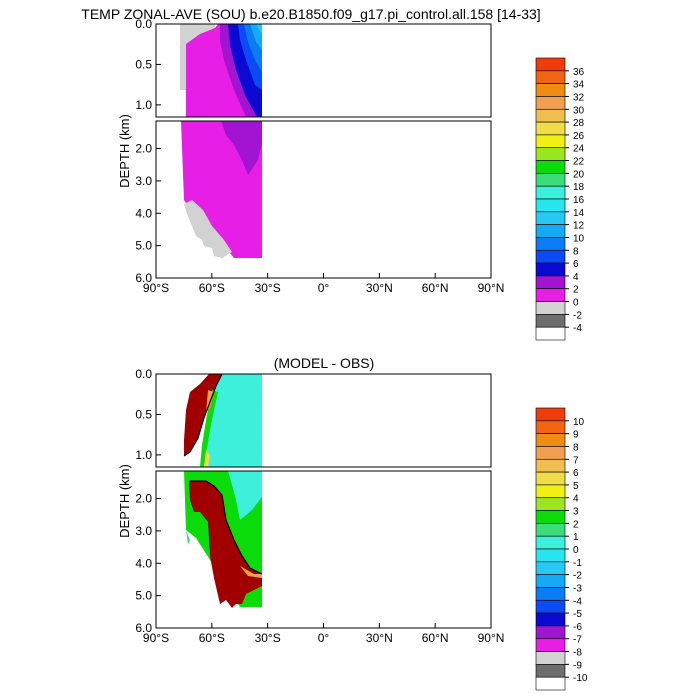 This screenshot has width=700, height=700. What do you see at coordinates (143, 181) in the screenshot?
I see `top-y-tick-label: 3.0` at bounding box center [143, 181].